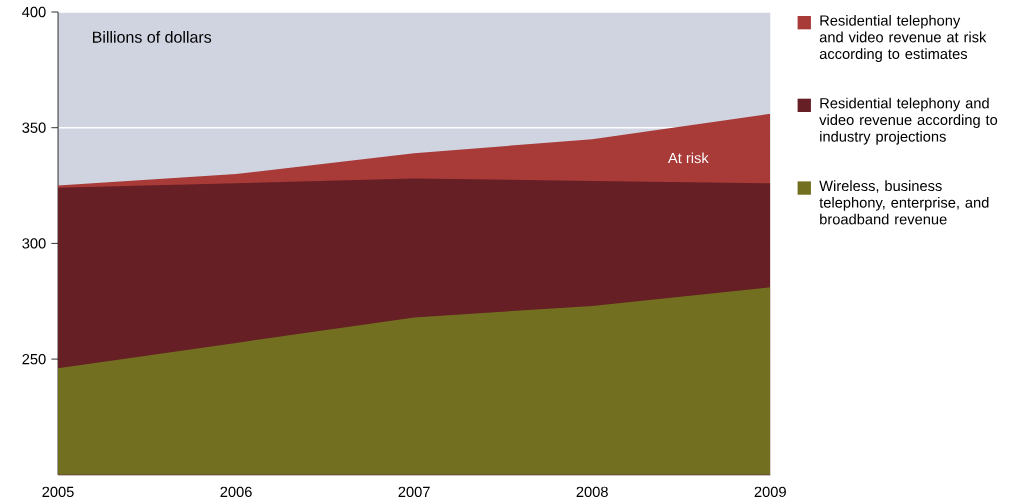  I want to click on legend-label: Residential telephony and video revenue at risk according to estimates, so click(903, 39).